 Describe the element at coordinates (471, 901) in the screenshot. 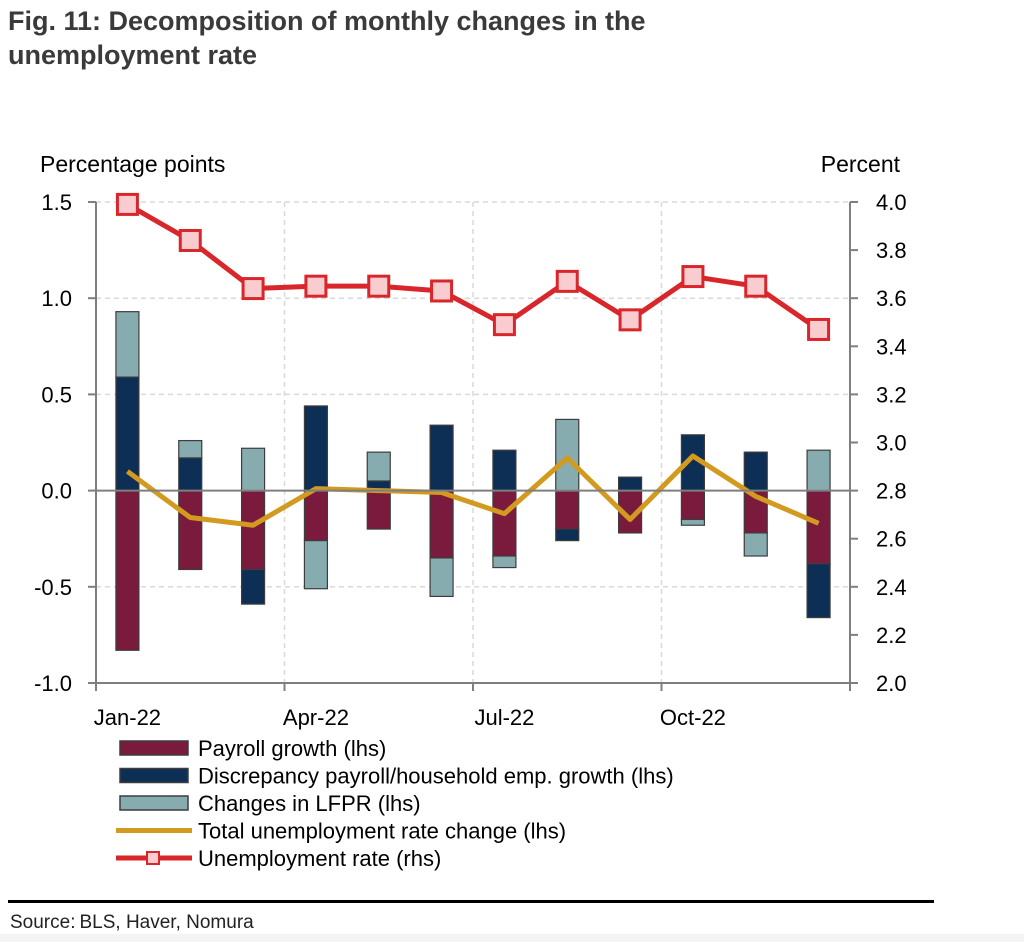

I see `footer-rule` at that location.